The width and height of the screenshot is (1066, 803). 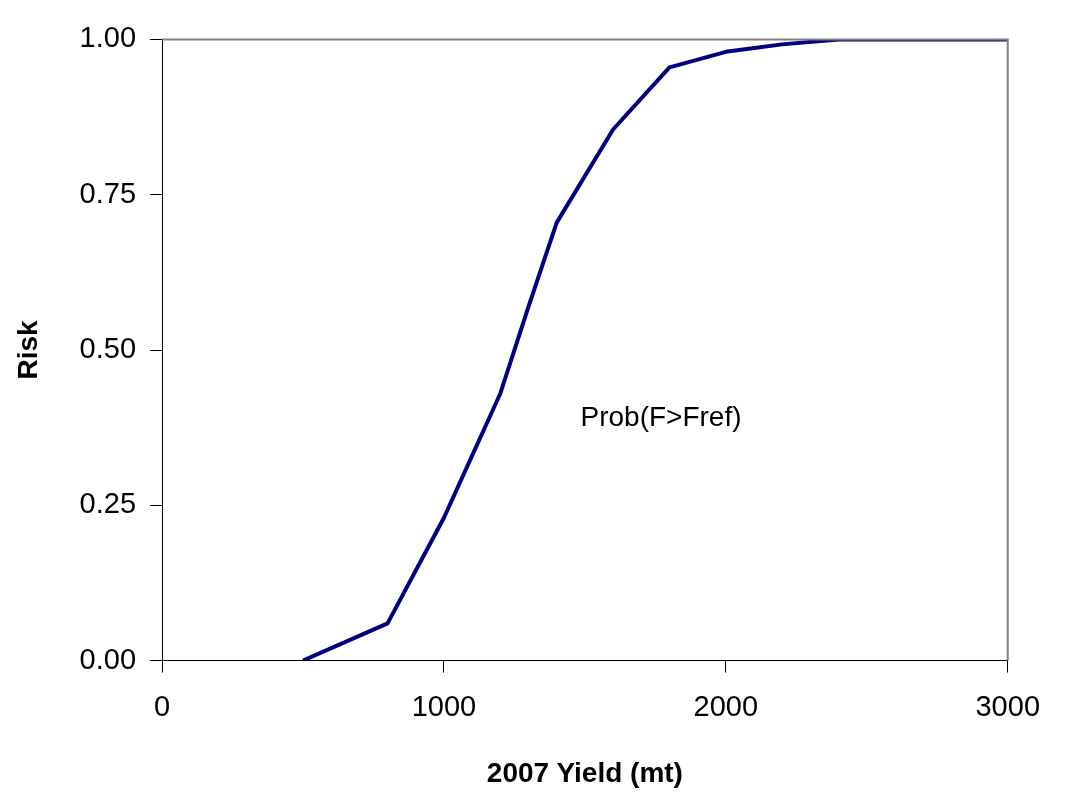 What do you see at coordinates (27, 350) in the screenshot?
I see `y-axis-title: Risk` at bounding box center [27, 350].